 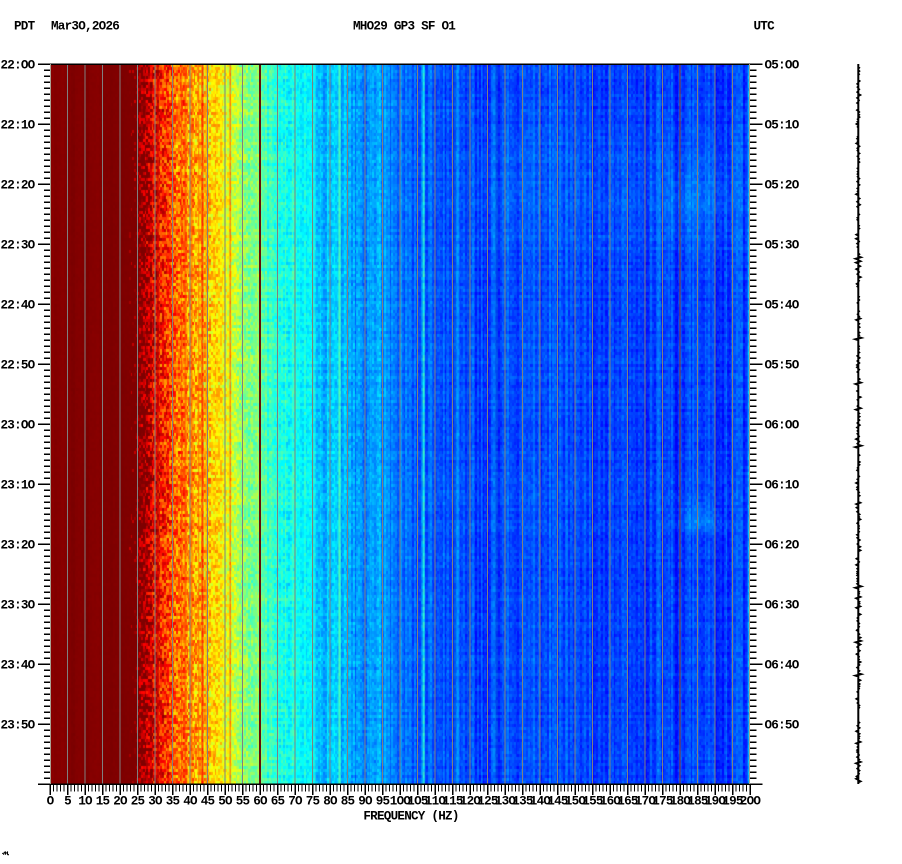 I want to click on svg-text: 8O, so click(x=330, y=802).